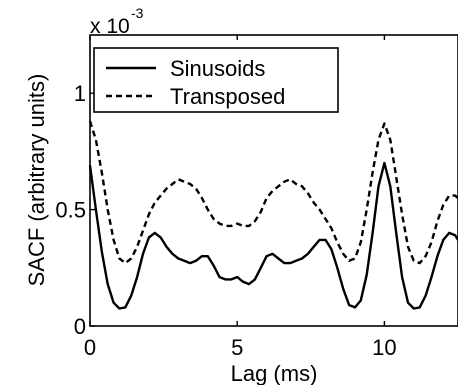  Describe the element at coordinates (80, 326) in the screenshot. I see `y-tick-label: 0` at that location.